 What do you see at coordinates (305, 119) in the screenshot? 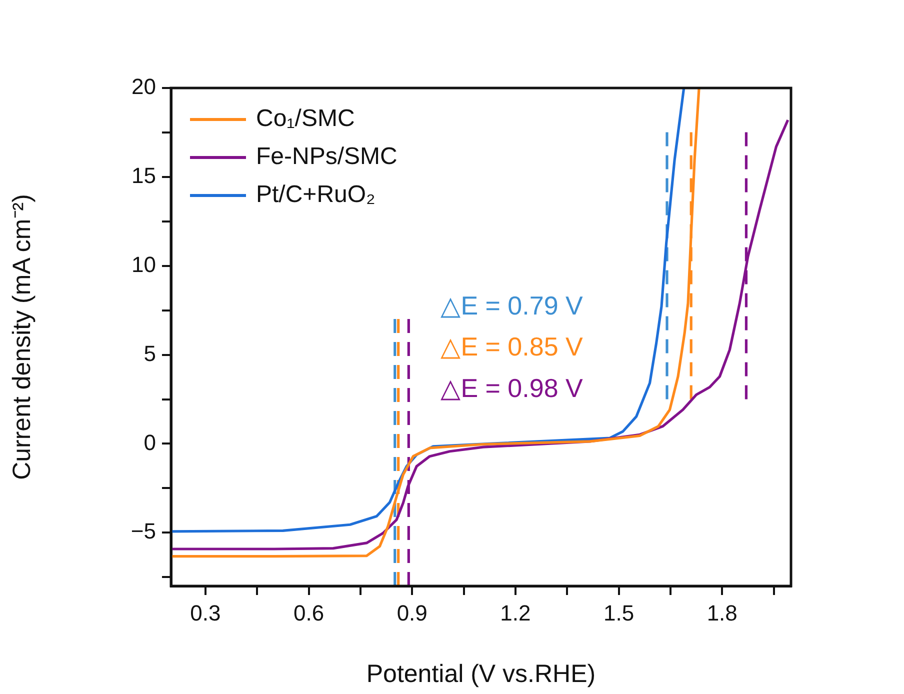
I see `legend-label: Co₁/SMC` at bounding box center [305, 119].